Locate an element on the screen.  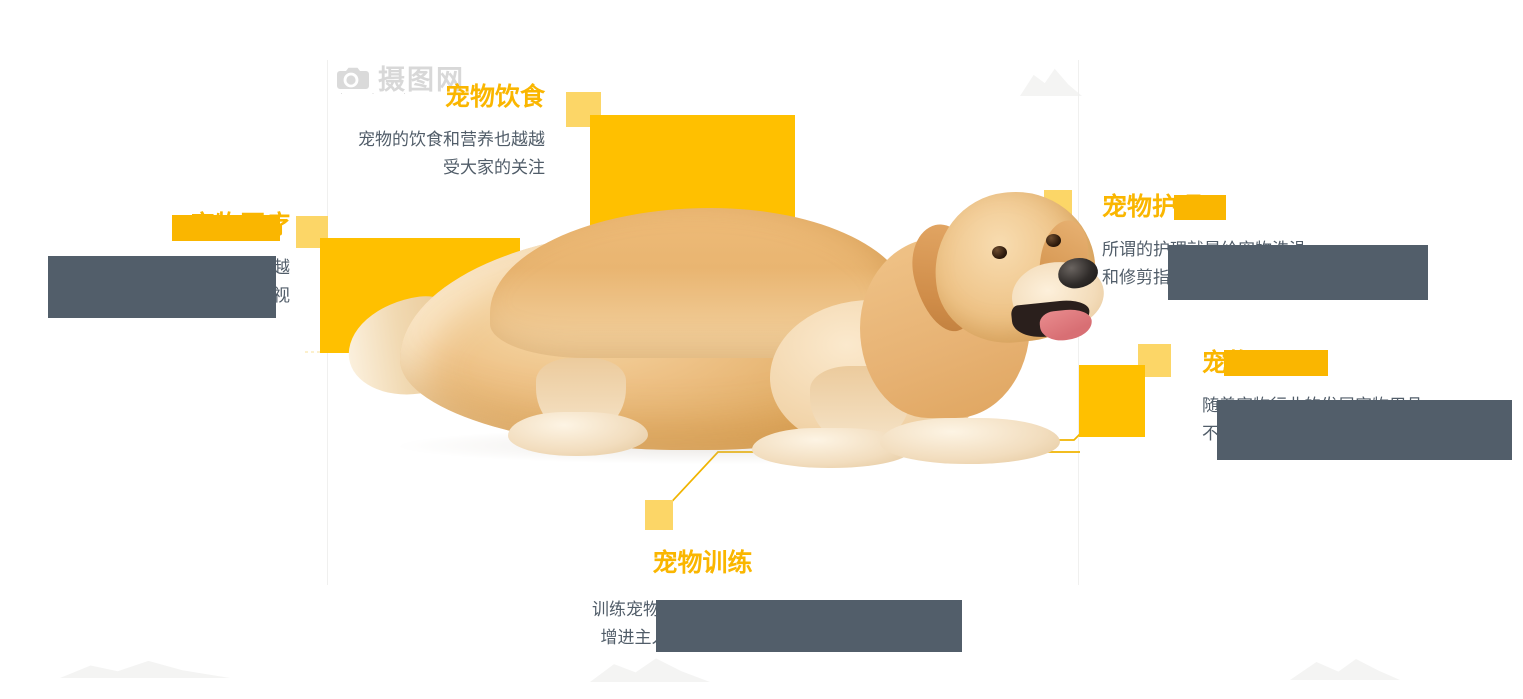
camera-icon is located at coordinates (353, 78).